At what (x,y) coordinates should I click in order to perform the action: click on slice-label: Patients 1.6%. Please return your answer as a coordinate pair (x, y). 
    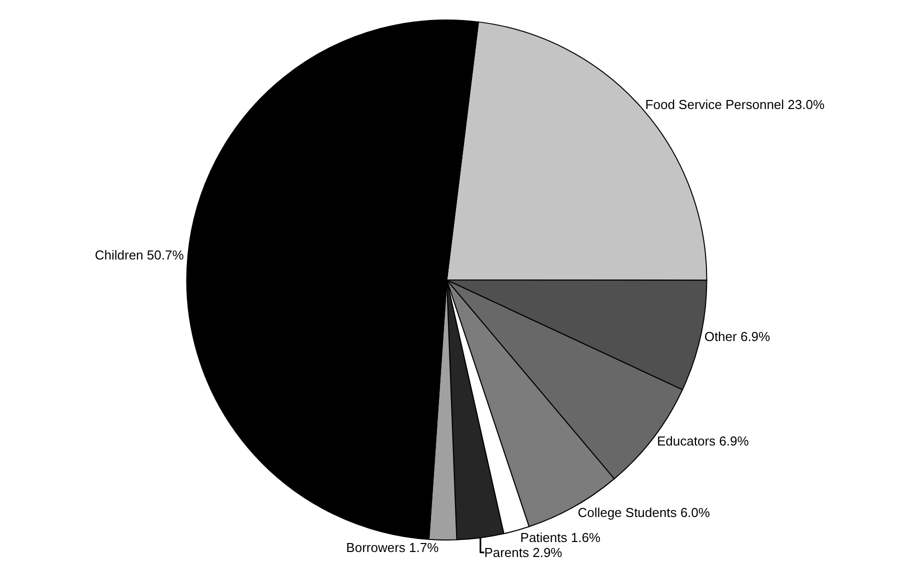
    Looking at the image, I should click on (560, 537).